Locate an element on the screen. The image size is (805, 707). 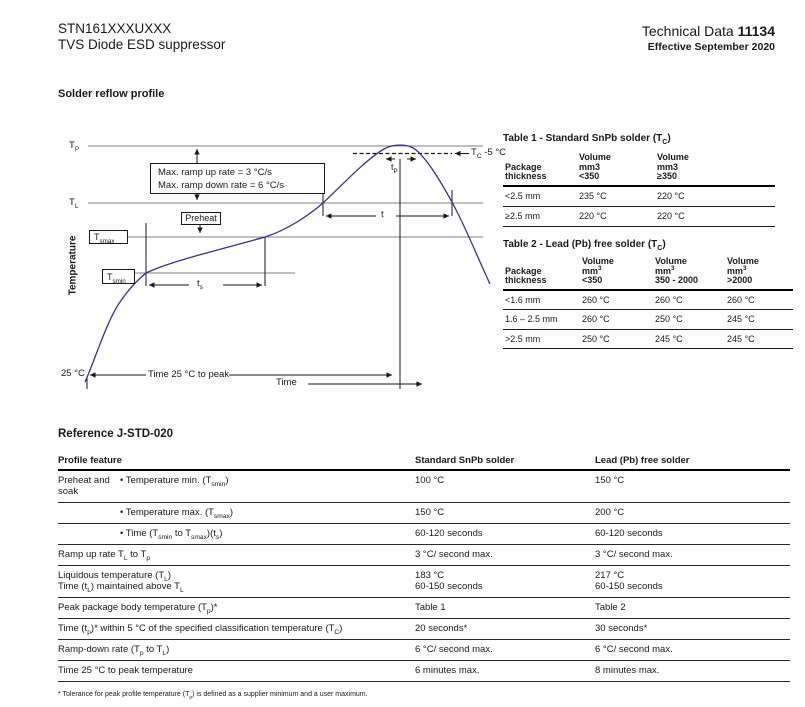
snpb-value-cell: Table 1 is located at coordinates (430, 607).